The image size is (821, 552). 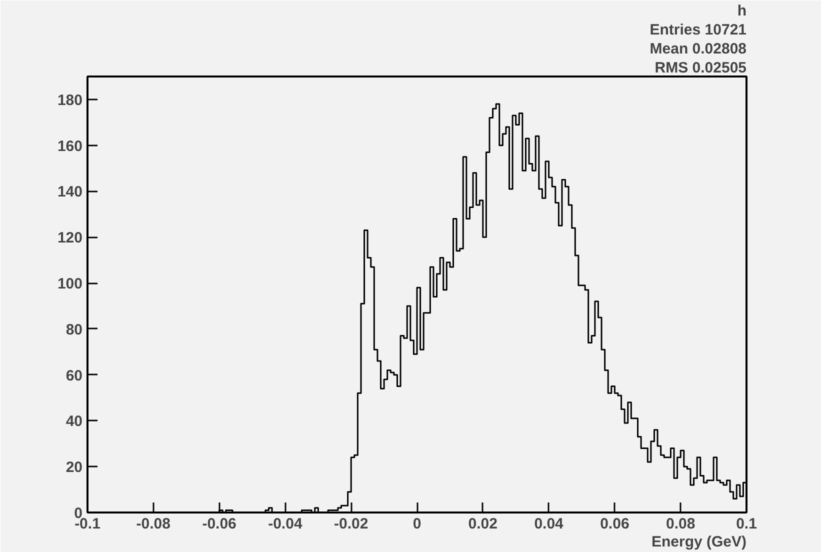 What do you see at coordinates (70, 100) in the screenshot?
I see `y-tick-label: 180` at bounding box center [70, 100].